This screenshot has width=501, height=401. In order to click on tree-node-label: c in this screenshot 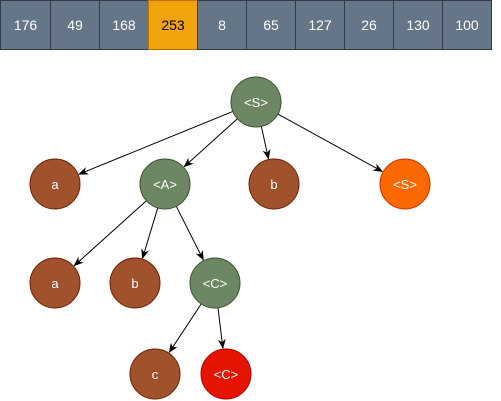, I will do `click(155, 374)`.